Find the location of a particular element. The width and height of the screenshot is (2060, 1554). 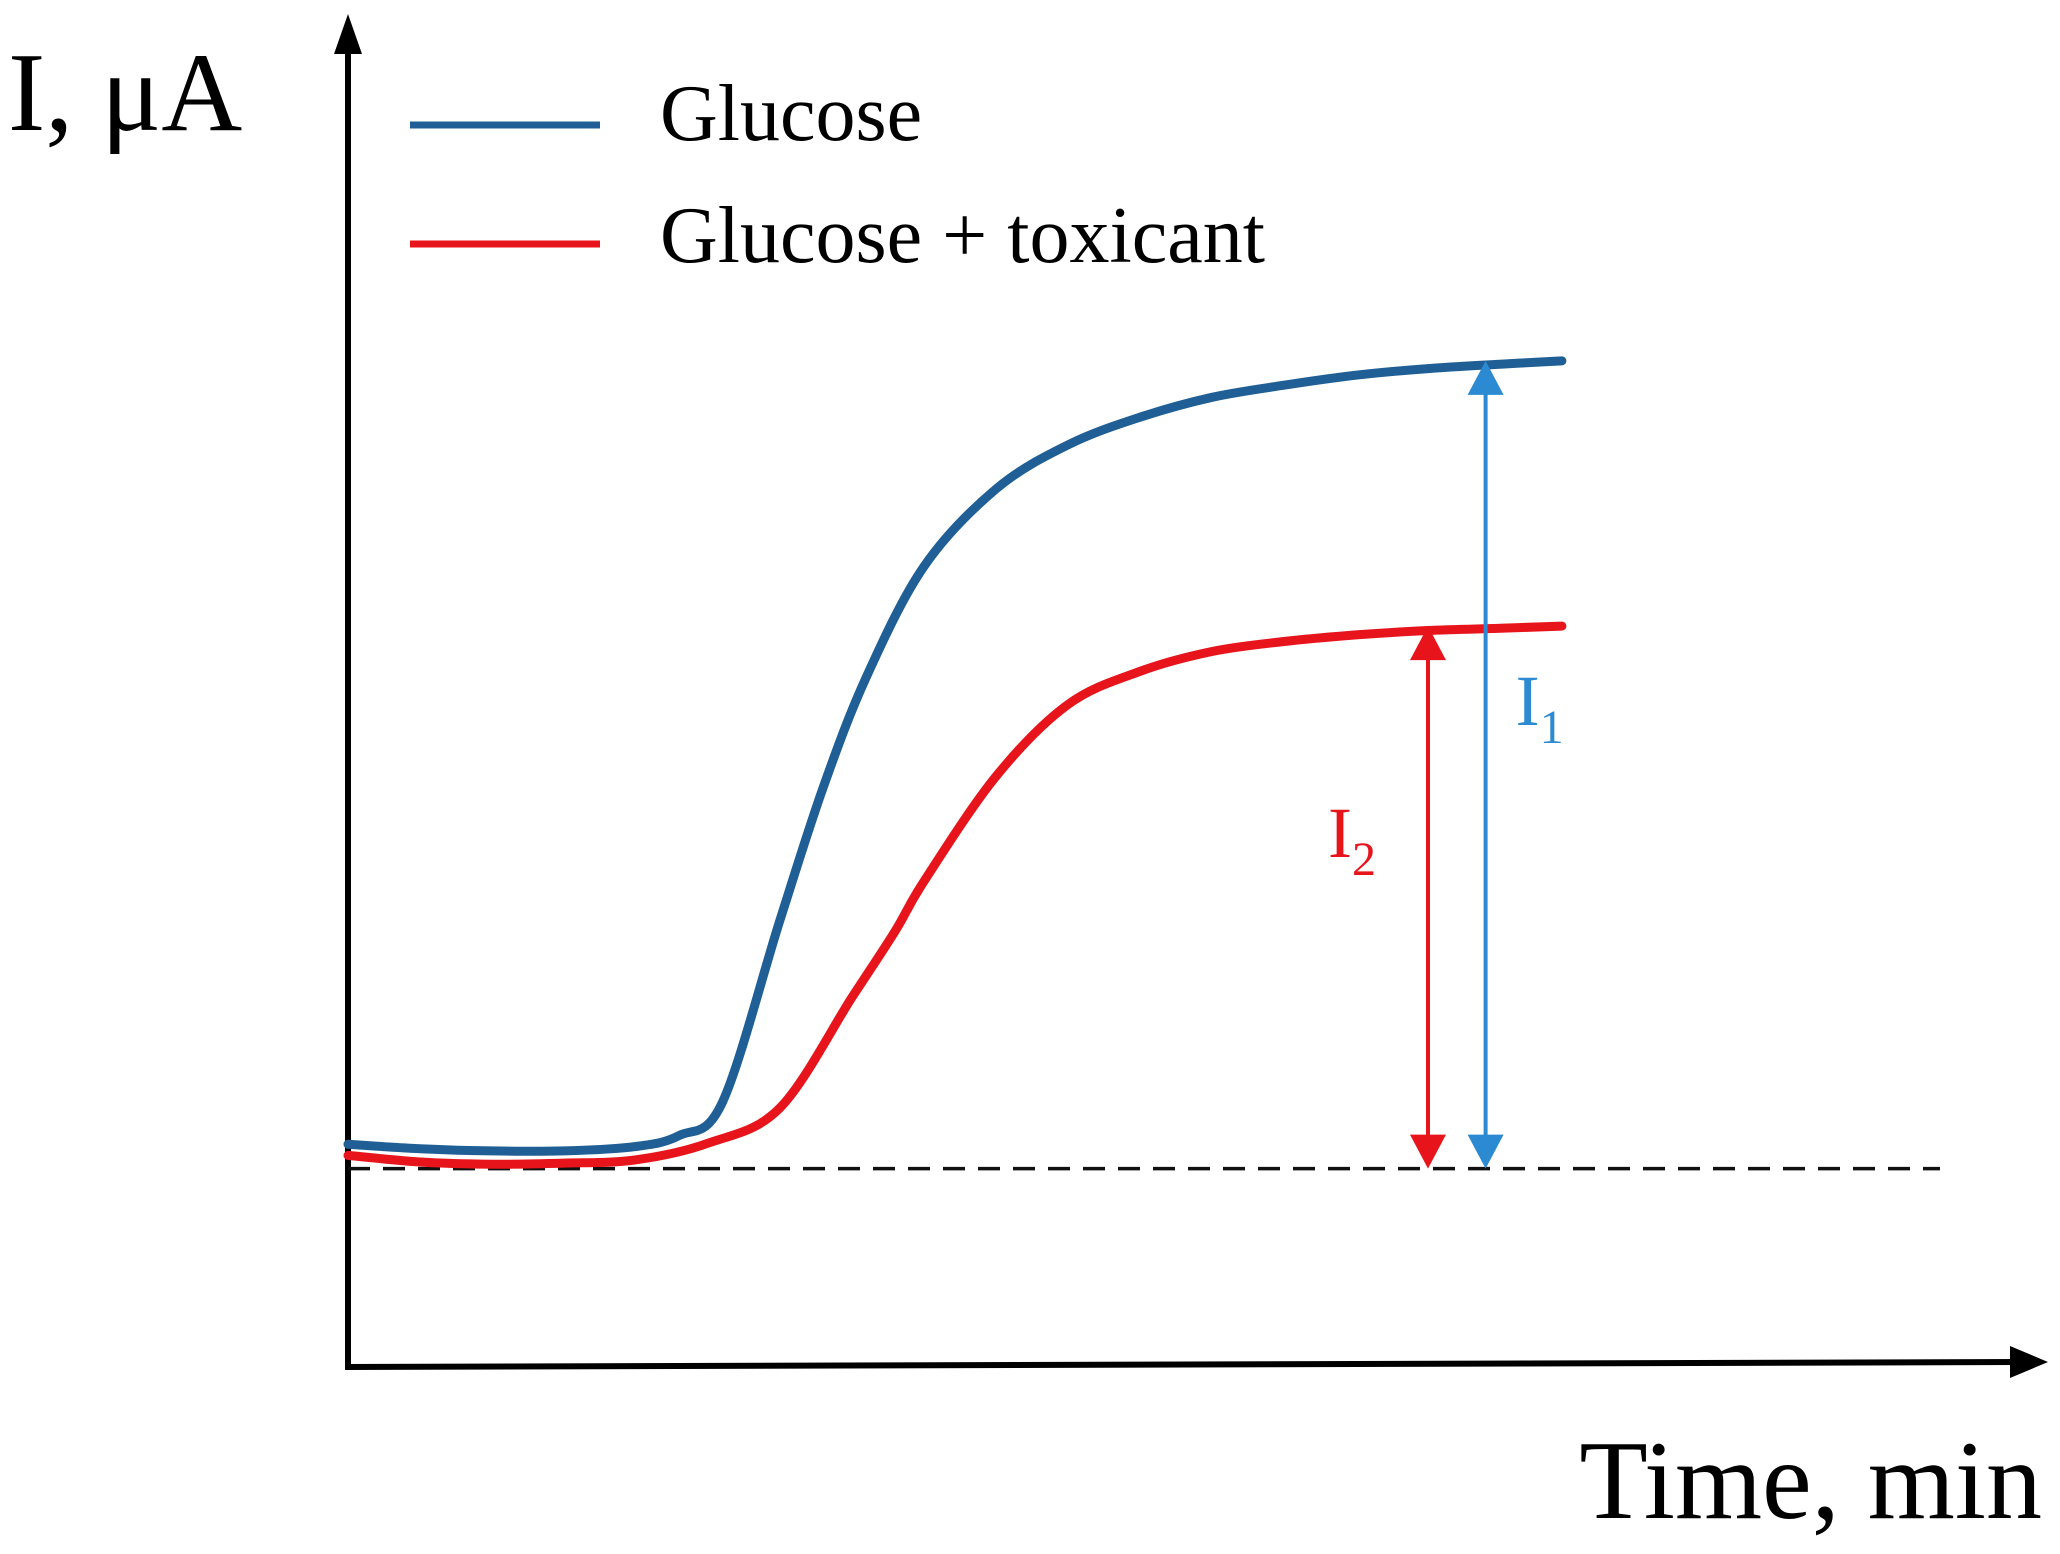

annotation-I1-arrowhead-top is located at coordinates (1485, 377).